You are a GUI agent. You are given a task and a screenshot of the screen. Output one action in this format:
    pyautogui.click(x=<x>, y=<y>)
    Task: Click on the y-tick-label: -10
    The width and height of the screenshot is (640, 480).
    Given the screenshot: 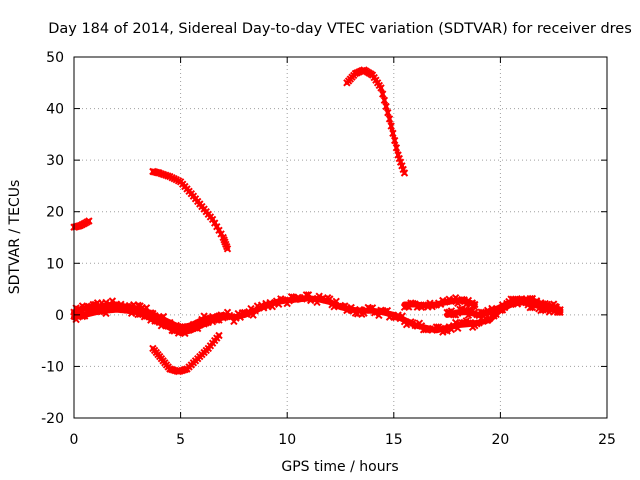 What is the action you would take?
    pyautogui.click(x=52, y=367)
    